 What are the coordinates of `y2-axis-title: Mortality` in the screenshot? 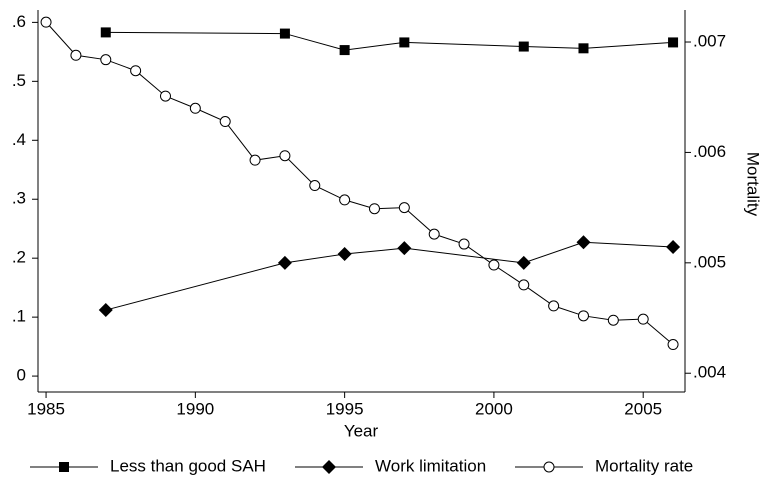 It's located at (753, 184).